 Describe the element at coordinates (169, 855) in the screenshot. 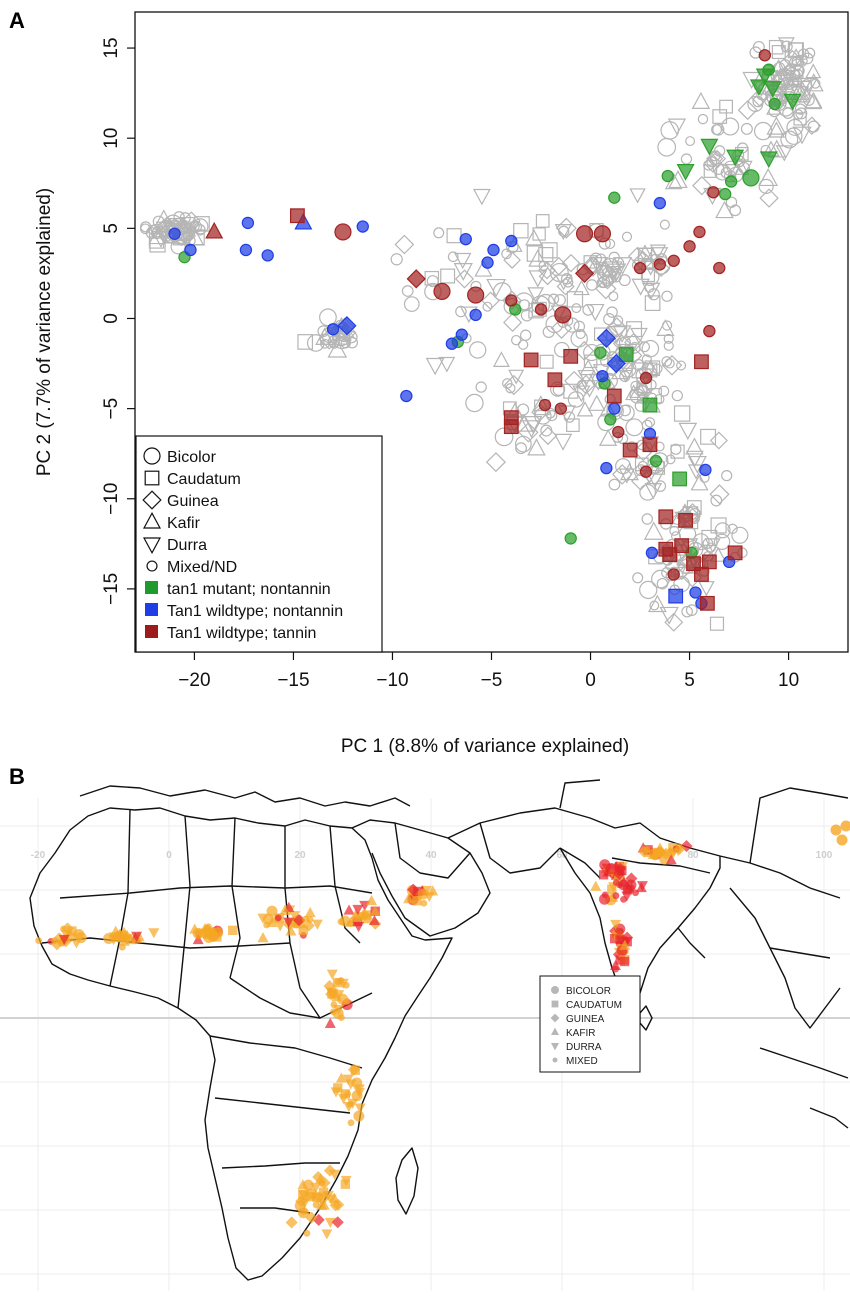

I see `longitude-label: 0` at that location.